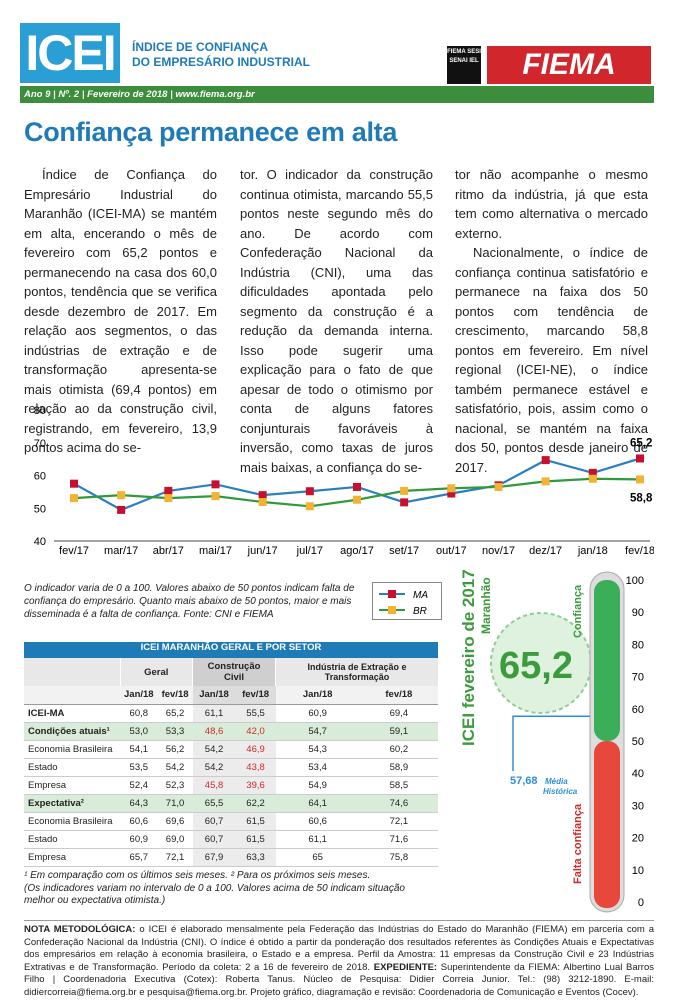 This screenshot has height=1000, width=674. What do you see at coordinates (560, 791) in the screenshot?
I see `media-label-2: Histórica` at bounding box center [560, 791].